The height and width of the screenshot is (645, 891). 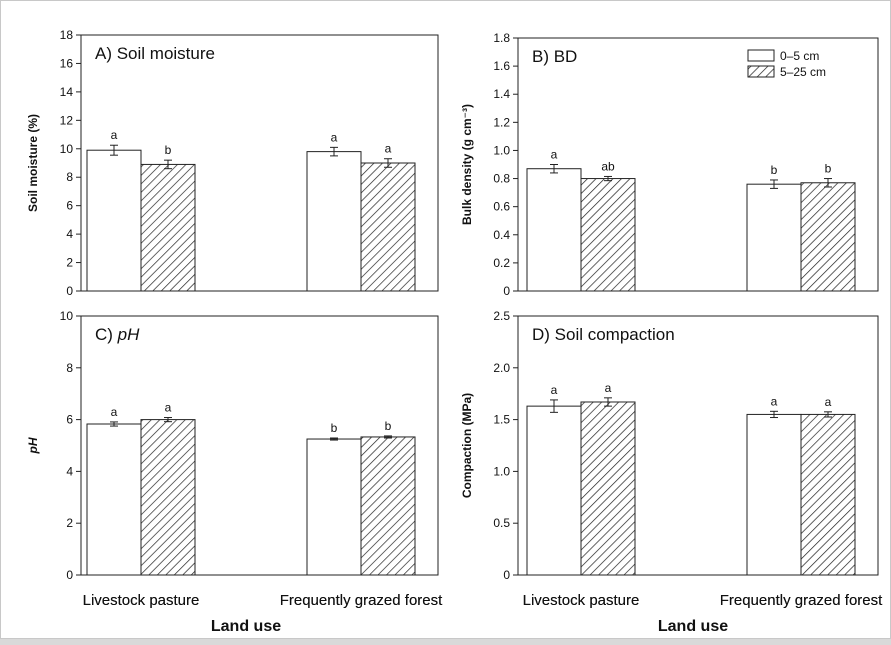 I want to click on panel-title-prefix: C), so click(x=106, y=334).